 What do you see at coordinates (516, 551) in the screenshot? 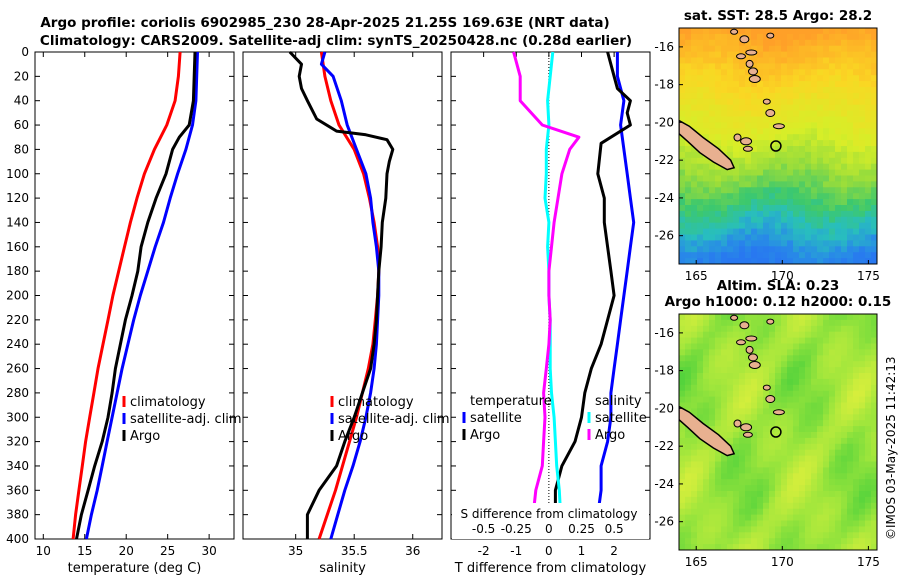
I see `x-tick-label: -1` at bounding box center [516, 551].